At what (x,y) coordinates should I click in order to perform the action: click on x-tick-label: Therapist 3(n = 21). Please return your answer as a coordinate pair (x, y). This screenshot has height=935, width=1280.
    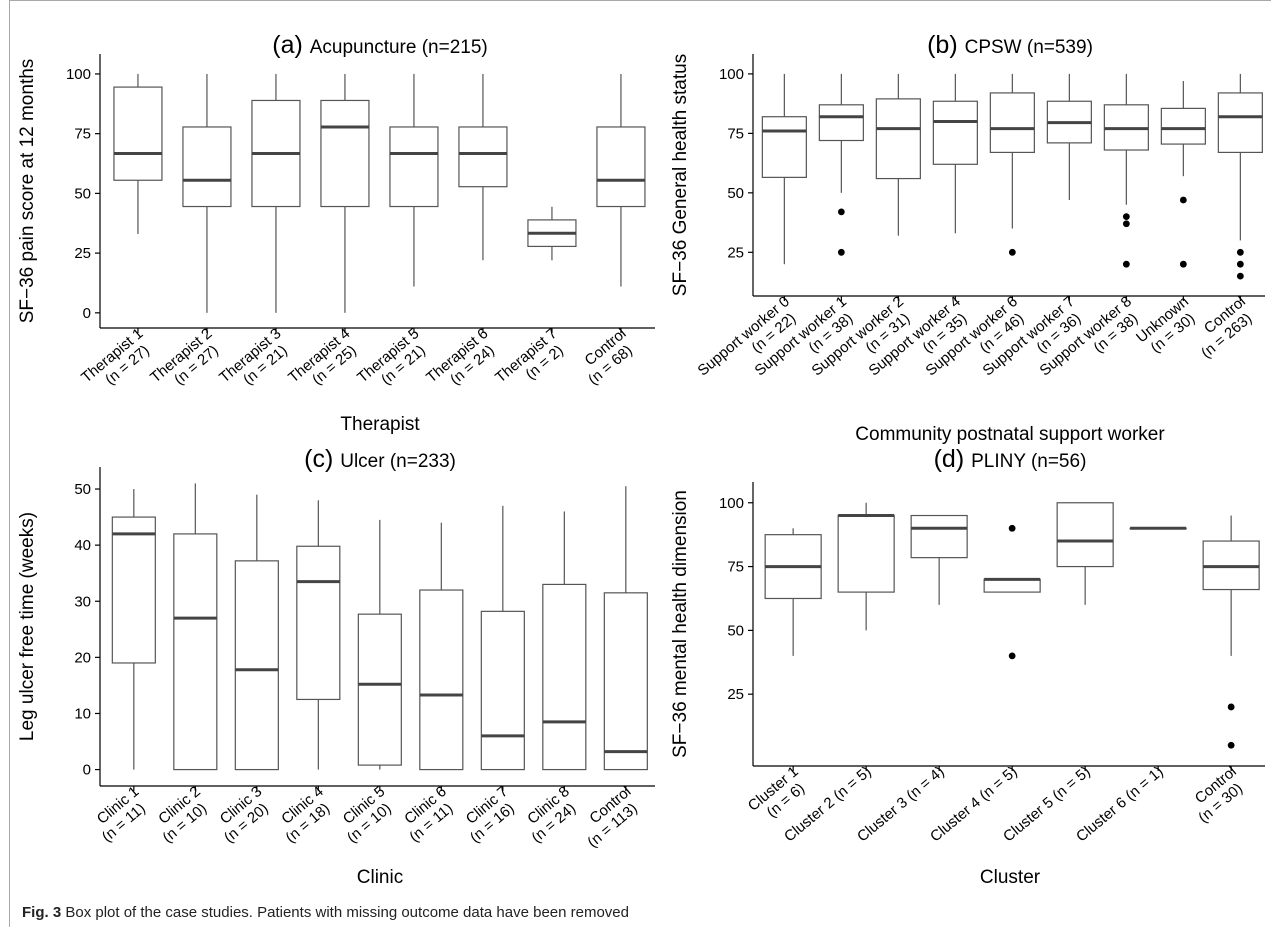
    Looking at the image, I should click on (255, 362).